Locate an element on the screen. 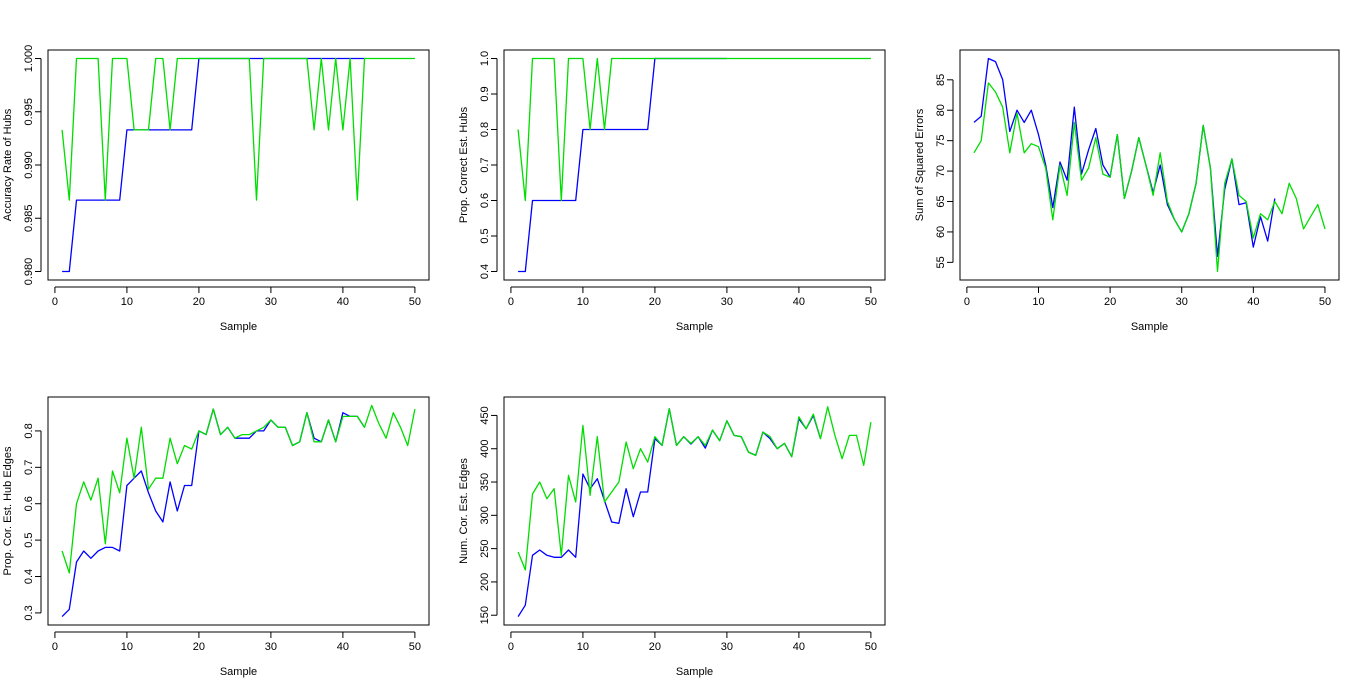 Image resolution: width=1366 pixels, height=691 pixels. chart-5-y-tick-label: 250 is located at coordinates (485, 548).